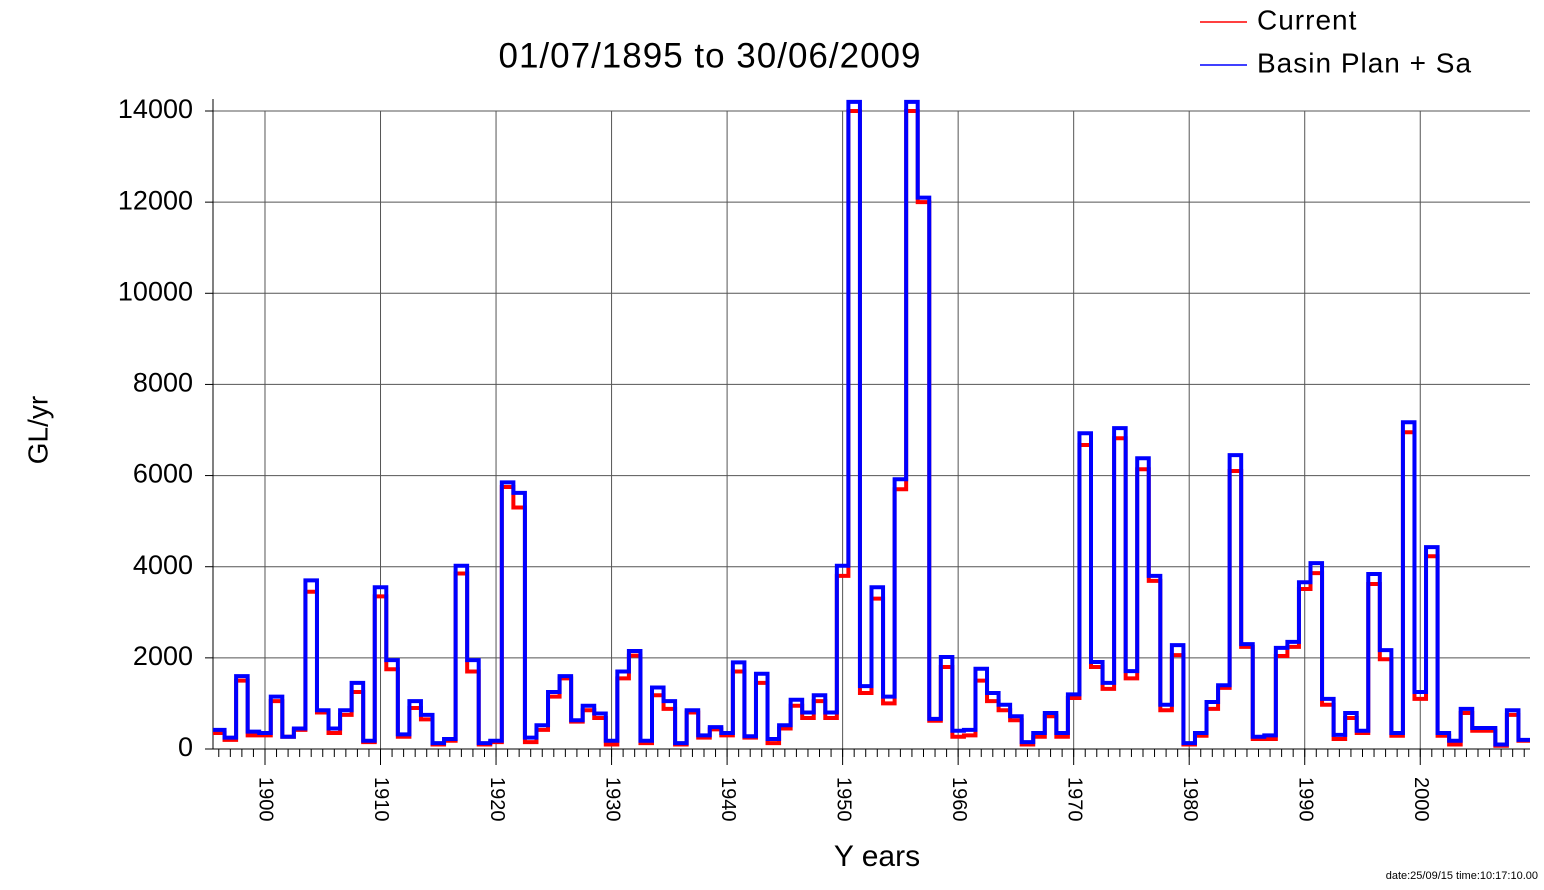 Image resolution: width=1544 pixels, height=890 pixels. Describe the element at coordinates (163, 383) in the screenshot. I see `y-tick-label: 8000` at that location.